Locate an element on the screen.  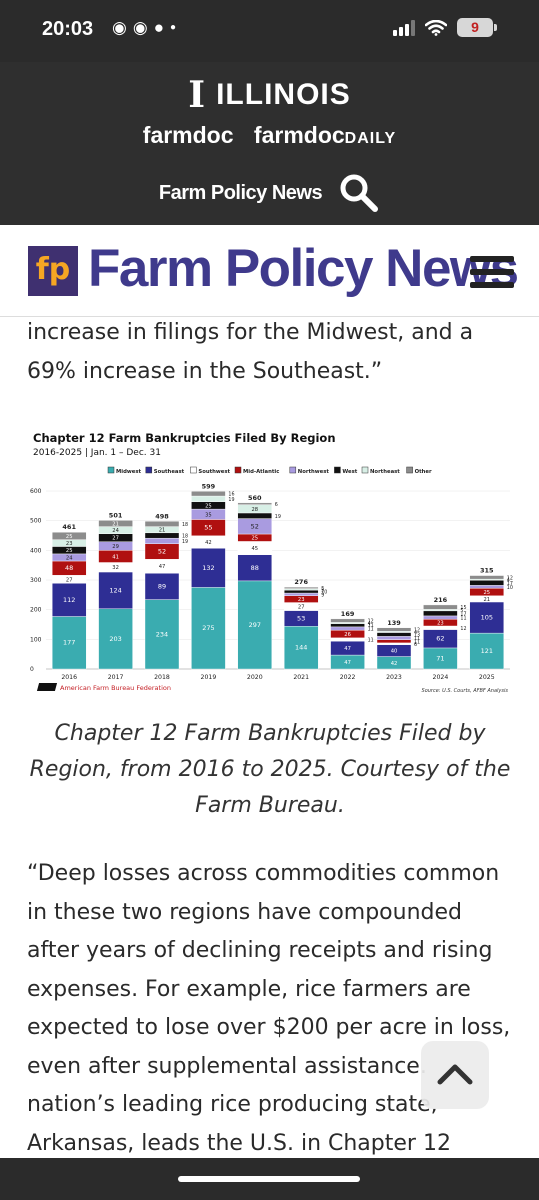
data-label: 29 is located at coordinates (115, 547).